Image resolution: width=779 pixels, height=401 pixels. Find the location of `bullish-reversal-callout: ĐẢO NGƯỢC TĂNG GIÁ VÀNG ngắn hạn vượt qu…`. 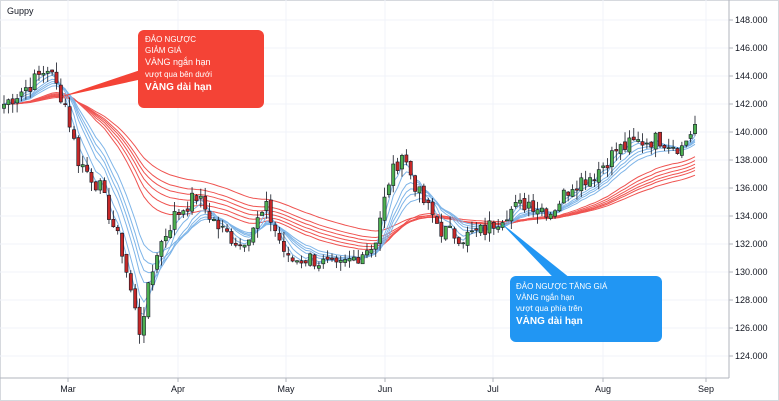

bullish-reversal-callout: ĐẢO NGƯỢC TĂNG GIÁ VÀNG ngắn hạn vượt qu… is located at coordinates (586, 309).